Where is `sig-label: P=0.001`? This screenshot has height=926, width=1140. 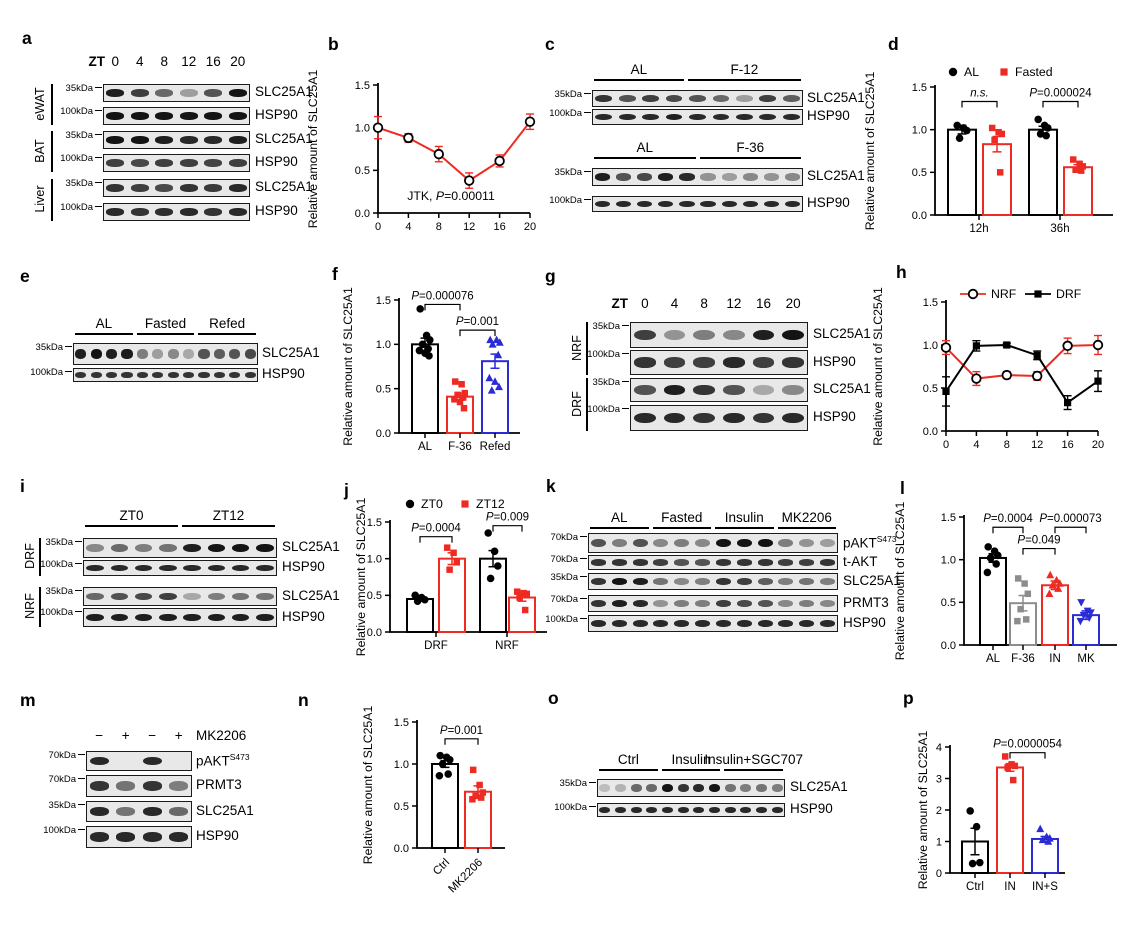 sig-label: P=0.001 is located at coordinates (461, 731).